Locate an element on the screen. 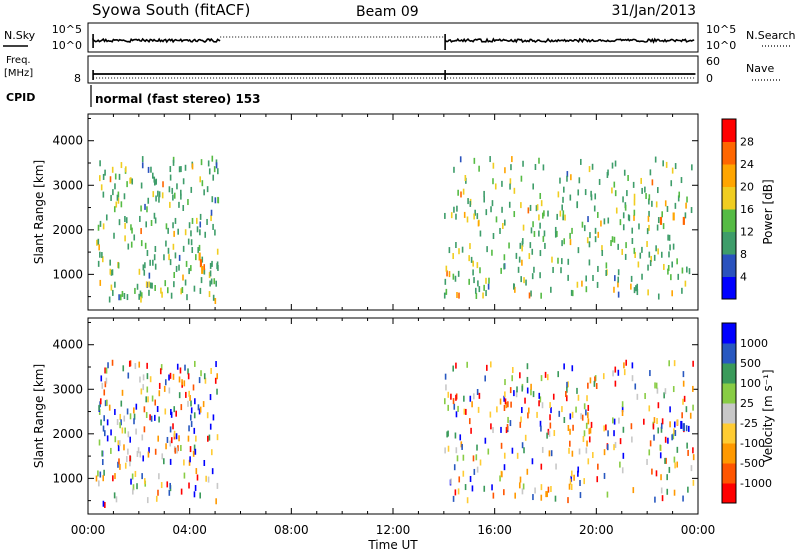 This screenshot has width=800, height=554. x-tick-label: 00:00 is located at coordinates (88, 530).